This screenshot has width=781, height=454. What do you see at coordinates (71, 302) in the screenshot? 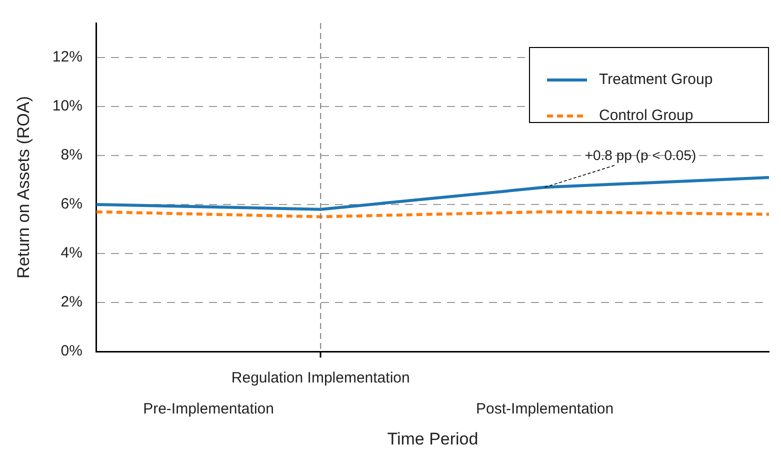
I see `y-tick-label: 2%` at bounding box center [71, 302].